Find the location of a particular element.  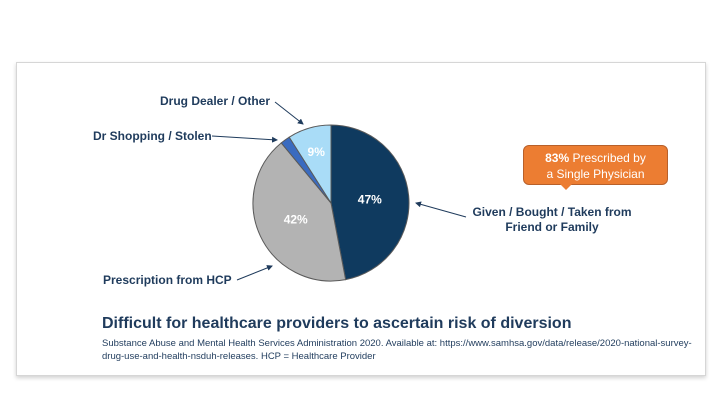

callout-bold: 83% is located at coordinates (557, 158).